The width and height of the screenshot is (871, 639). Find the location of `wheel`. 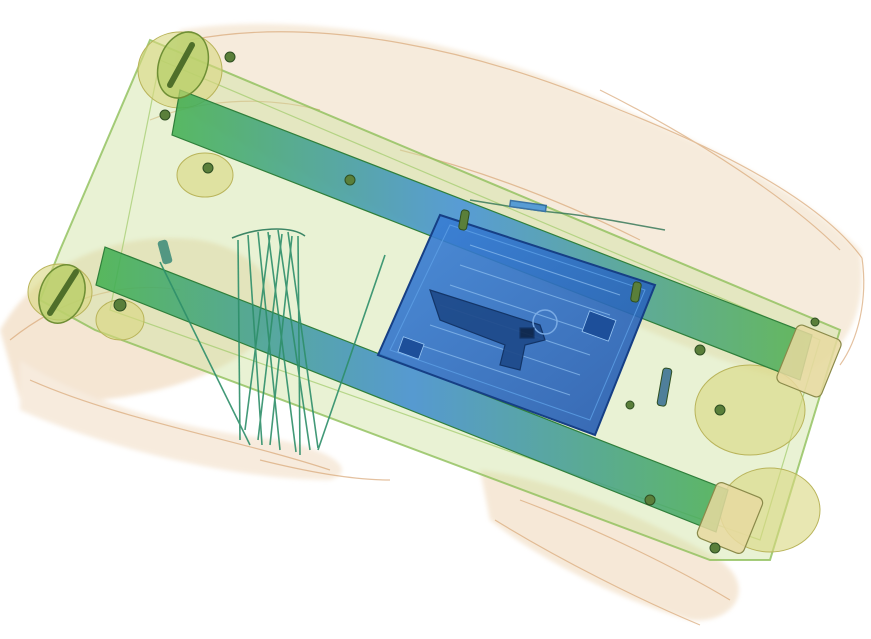

wheel is located at coordinates (124, 177).